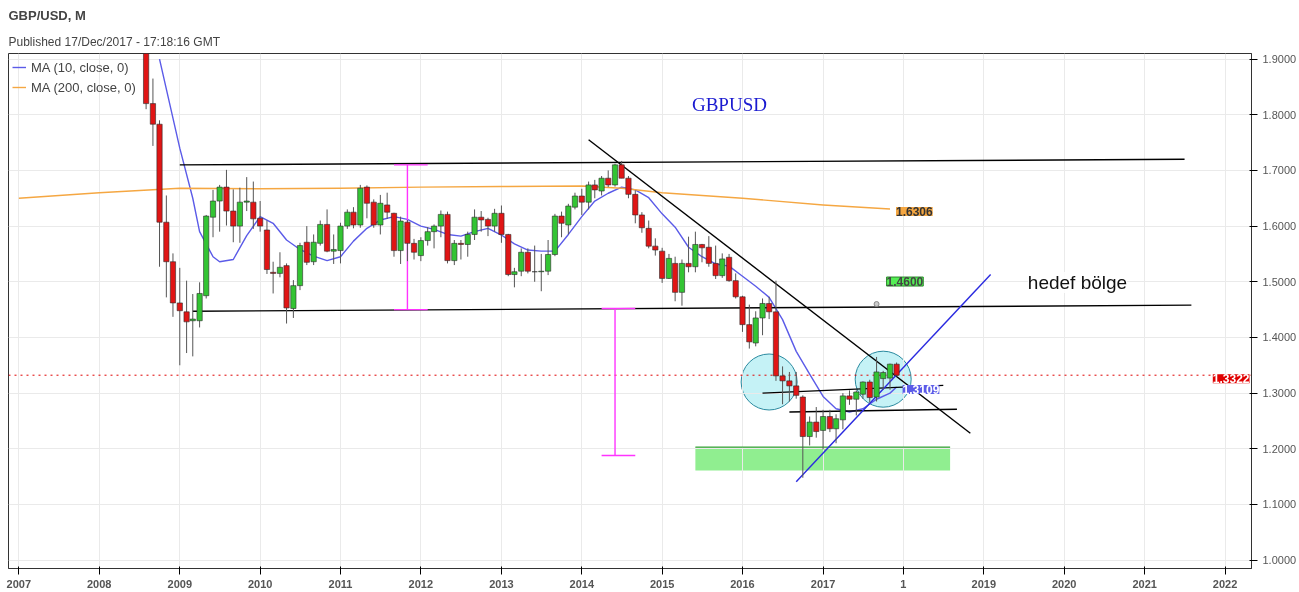 Image resolution: width=1299 pixels, height=592 pixels. I want to click on x-tick-label: 2010, so click(260, 583).